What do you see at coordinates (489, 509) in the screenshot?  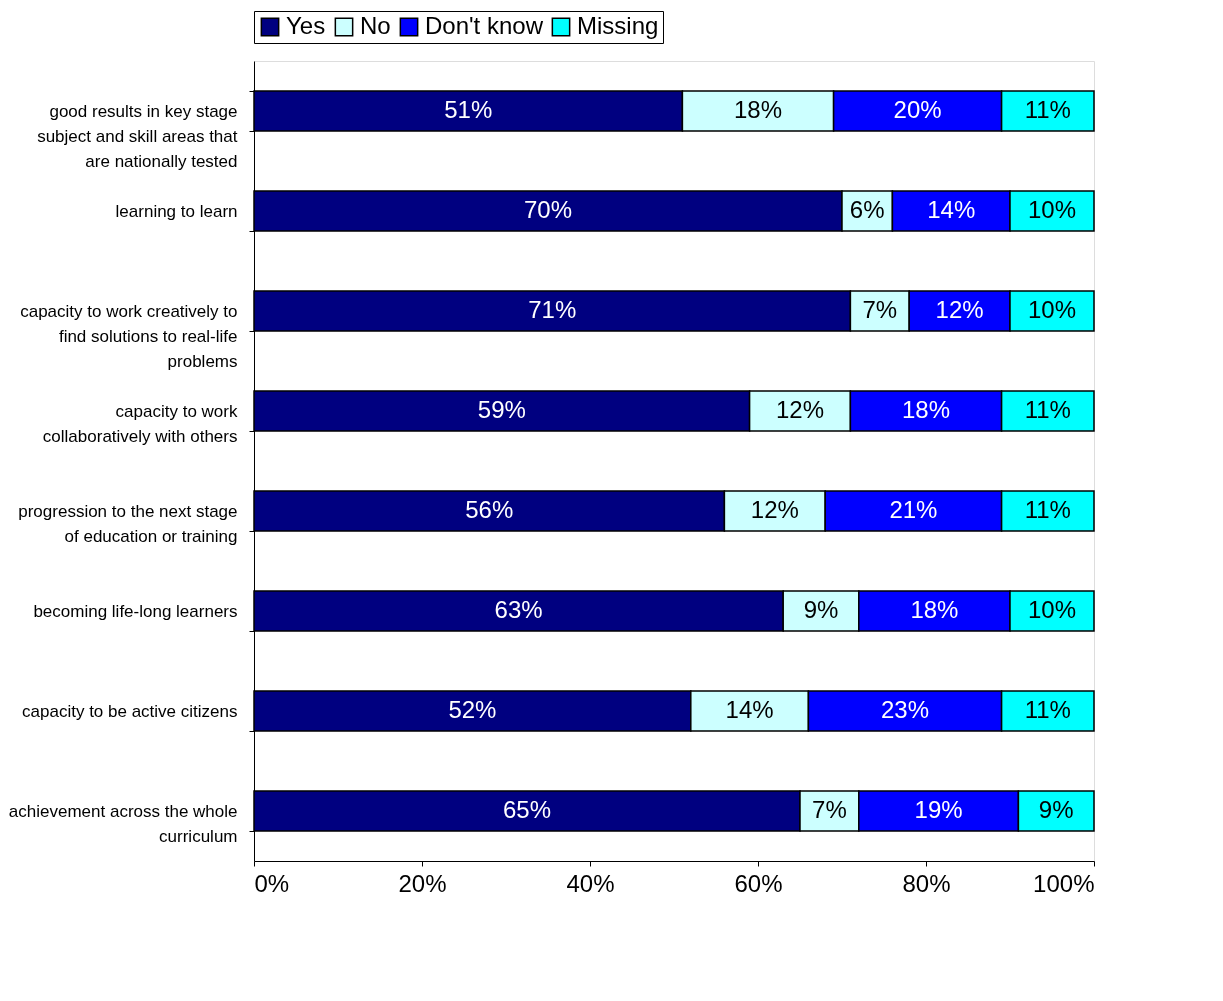 I see `data-label: 56%` at bounding box center [489, 509].